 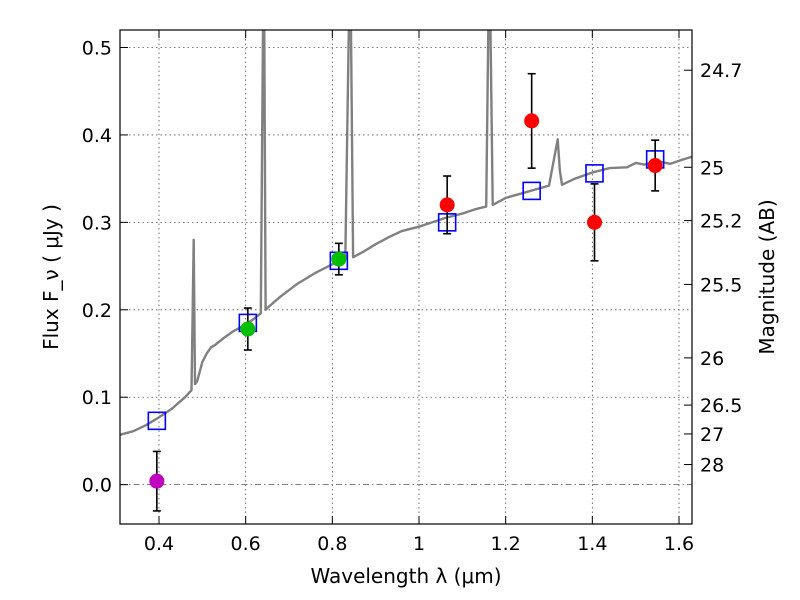 I want to click on y2-axis-ticks: 24.7 25 25.2 25.5 26 26.5 27 28, so click(x=713, y=268).